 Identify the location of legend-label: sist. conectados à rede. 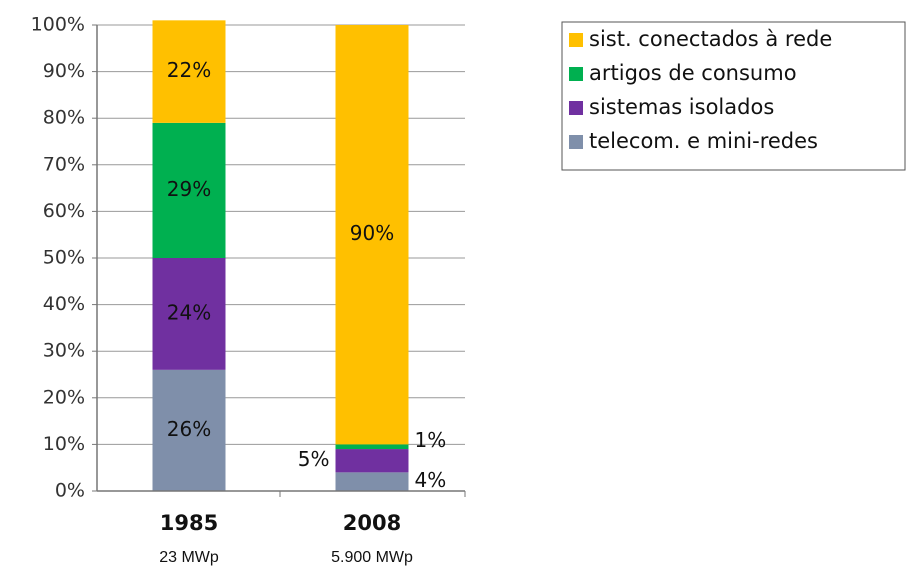
(710, 39).